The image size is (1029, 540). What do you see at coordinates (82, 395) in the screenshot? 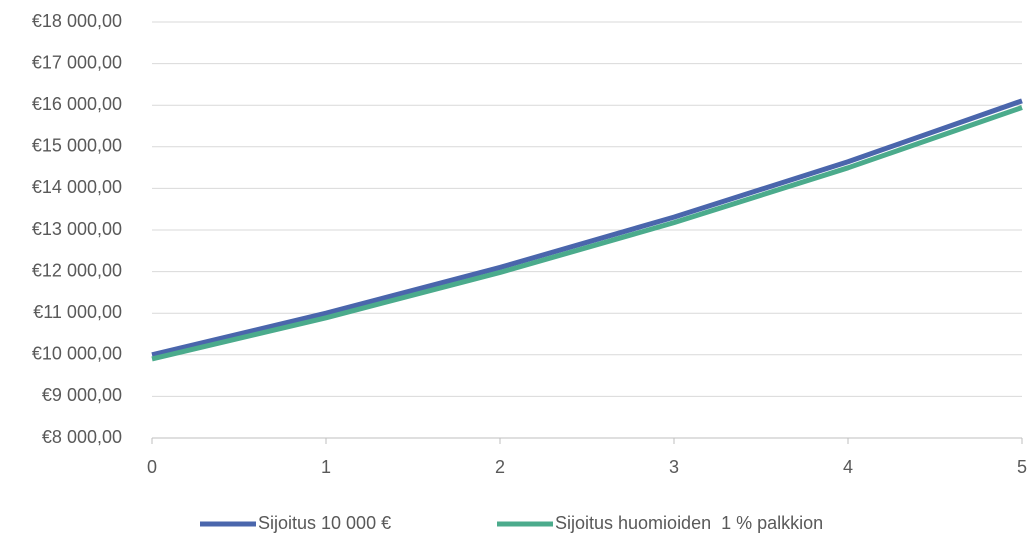
I see `y-tick-label: €9 000,00` at bounding box center [82, 395].